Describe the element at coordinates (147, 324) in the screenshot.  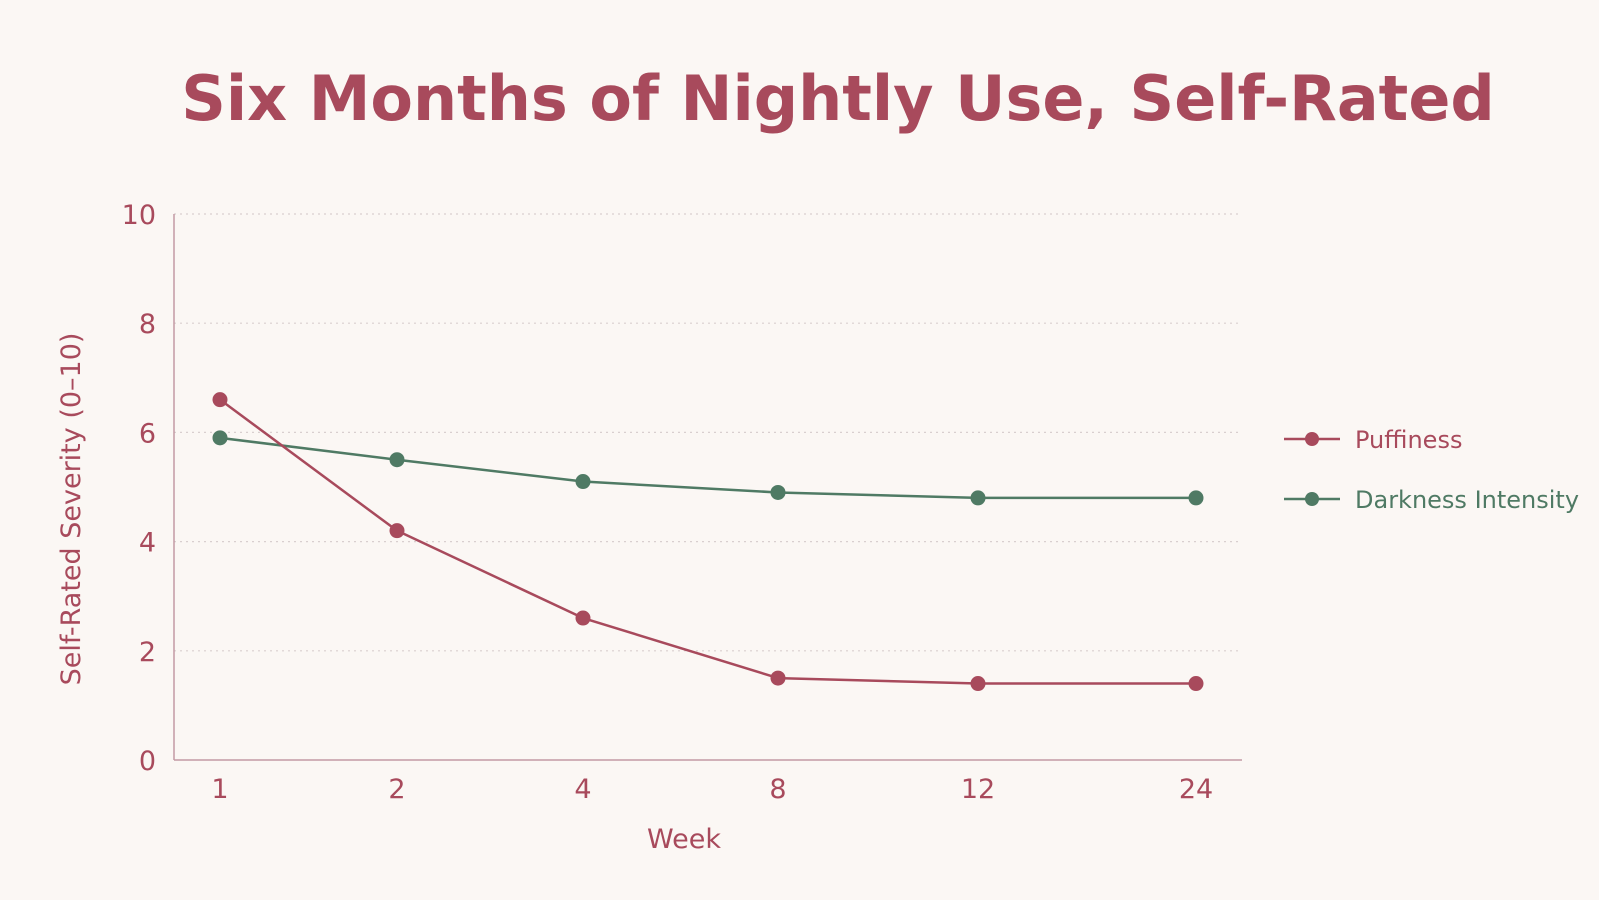
I see `y-tick-label: 8` at that location.